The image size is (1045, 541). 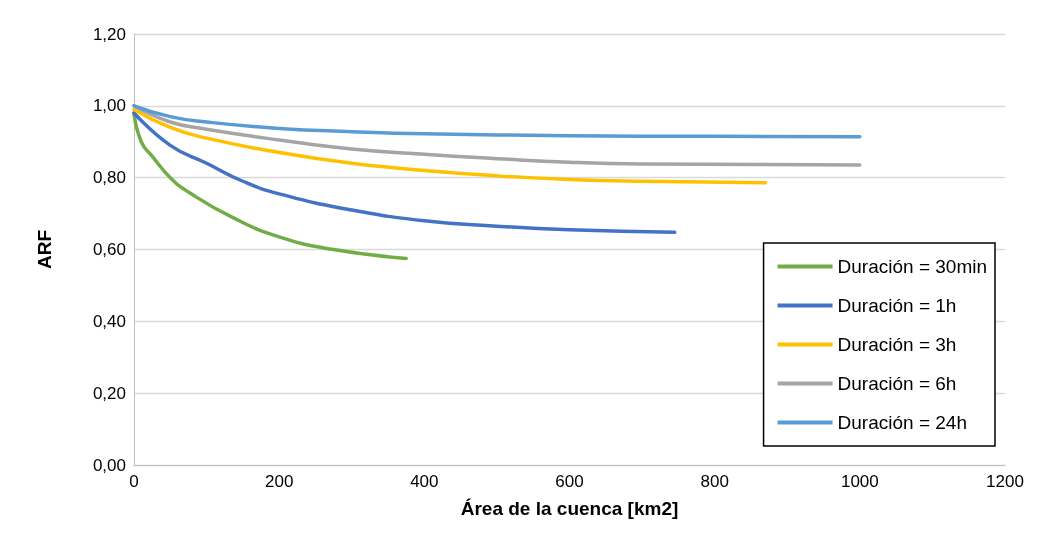 I want to click on x-tick-label: 600, so click(x=569, y=481).